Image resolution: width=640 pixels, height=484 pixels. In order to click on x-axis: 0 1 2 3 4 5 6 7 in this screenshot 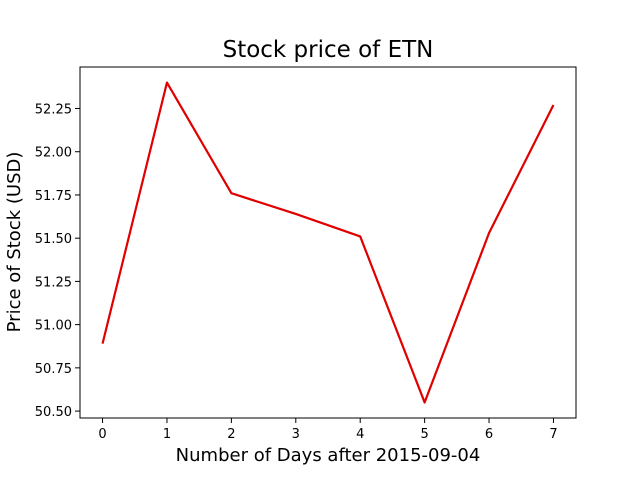, I will do `click(328, 430)`.